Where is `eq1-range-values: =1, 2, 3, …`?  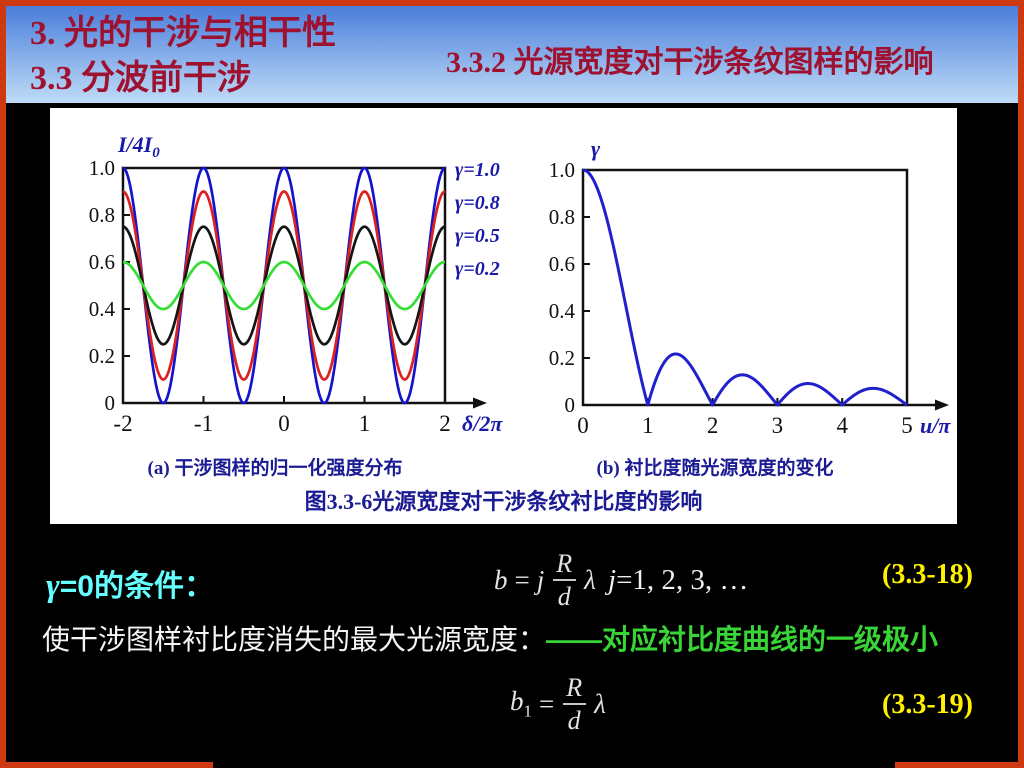 eq1-range-values: =1, 2, 3, … is located at coordinates (682, 580).